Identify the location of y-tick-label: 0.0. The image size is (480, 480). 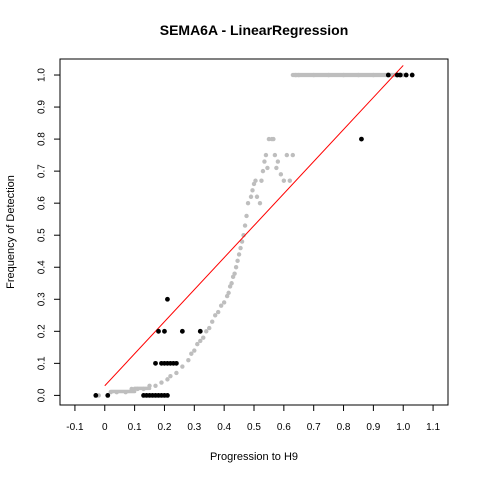
(42, 395).